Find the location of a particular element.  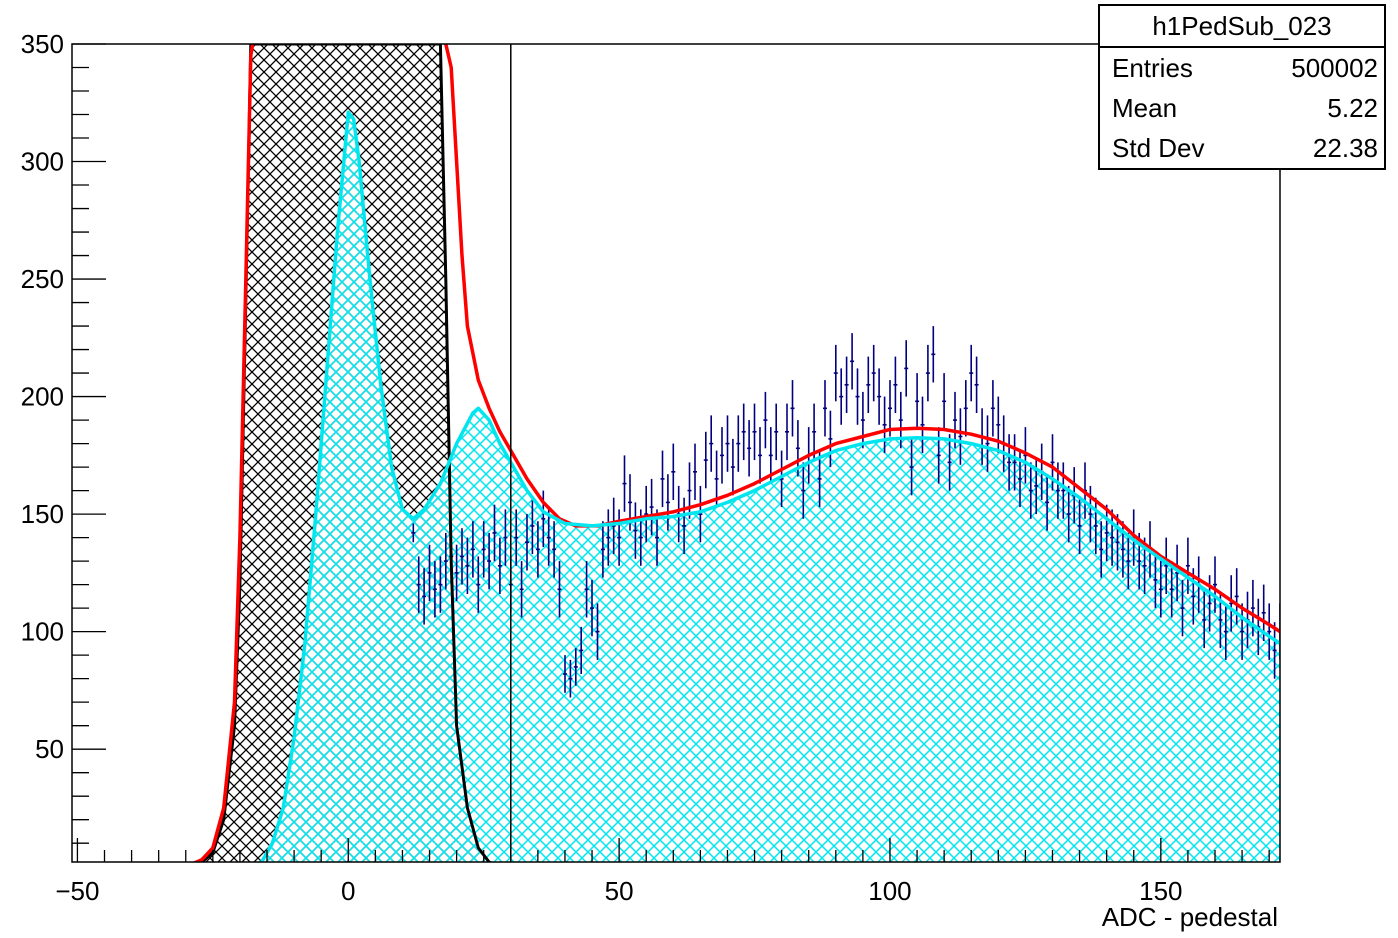

stats-value: 5.22 is located at coordinates (1352, 108).